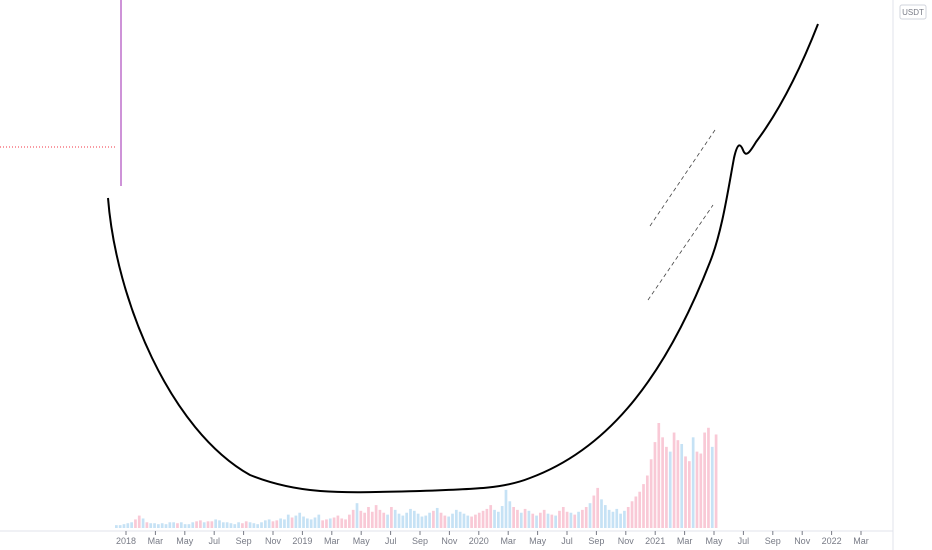  I want to click on currency-badge-frame, so click(913, 12).